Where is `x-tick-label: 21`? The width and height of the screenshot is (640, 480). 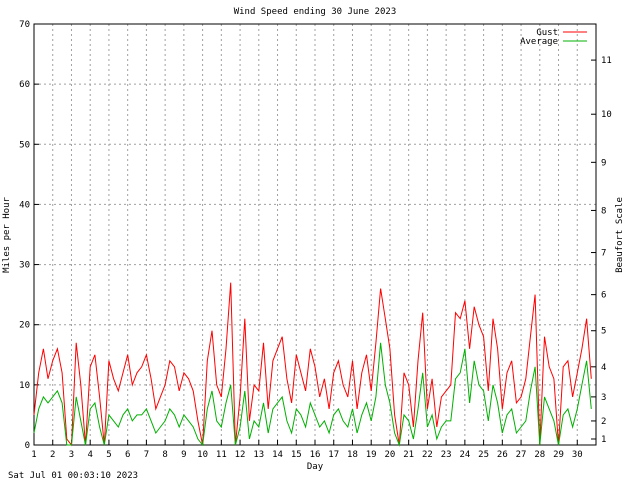 x-tick-label: 21 is located at coordinates (408, 455).